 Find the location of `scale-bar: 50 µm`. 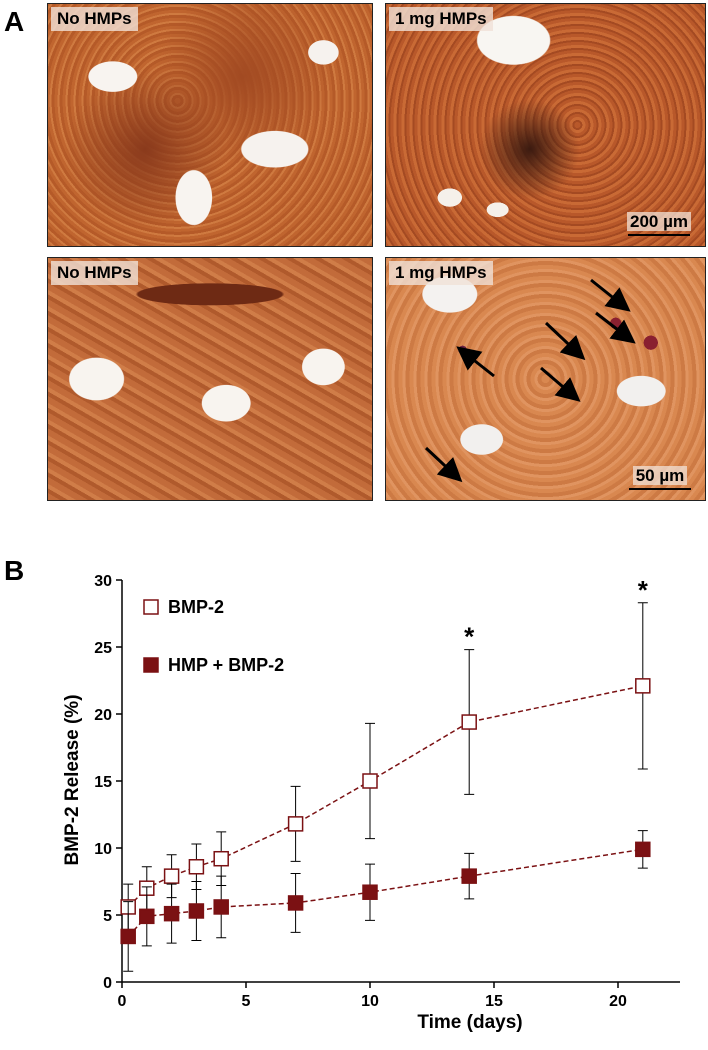

scale-bar: 50 µm is located at coordinates (660, 478).